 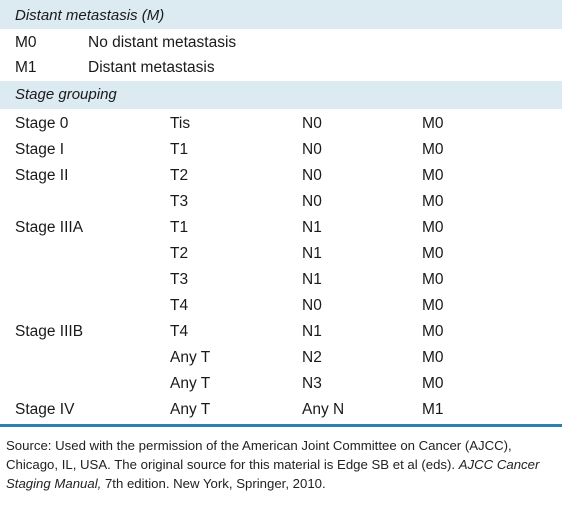 I want to click on m-description: No distant metastasis, so click(x=162, y=42).